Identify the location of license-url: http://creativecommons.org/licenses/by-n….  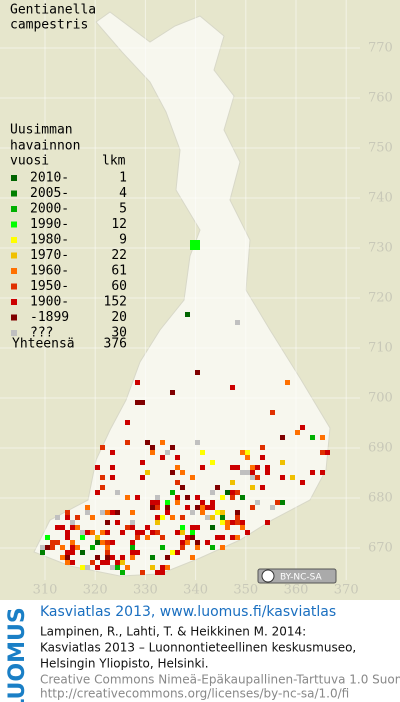
(194, 694).